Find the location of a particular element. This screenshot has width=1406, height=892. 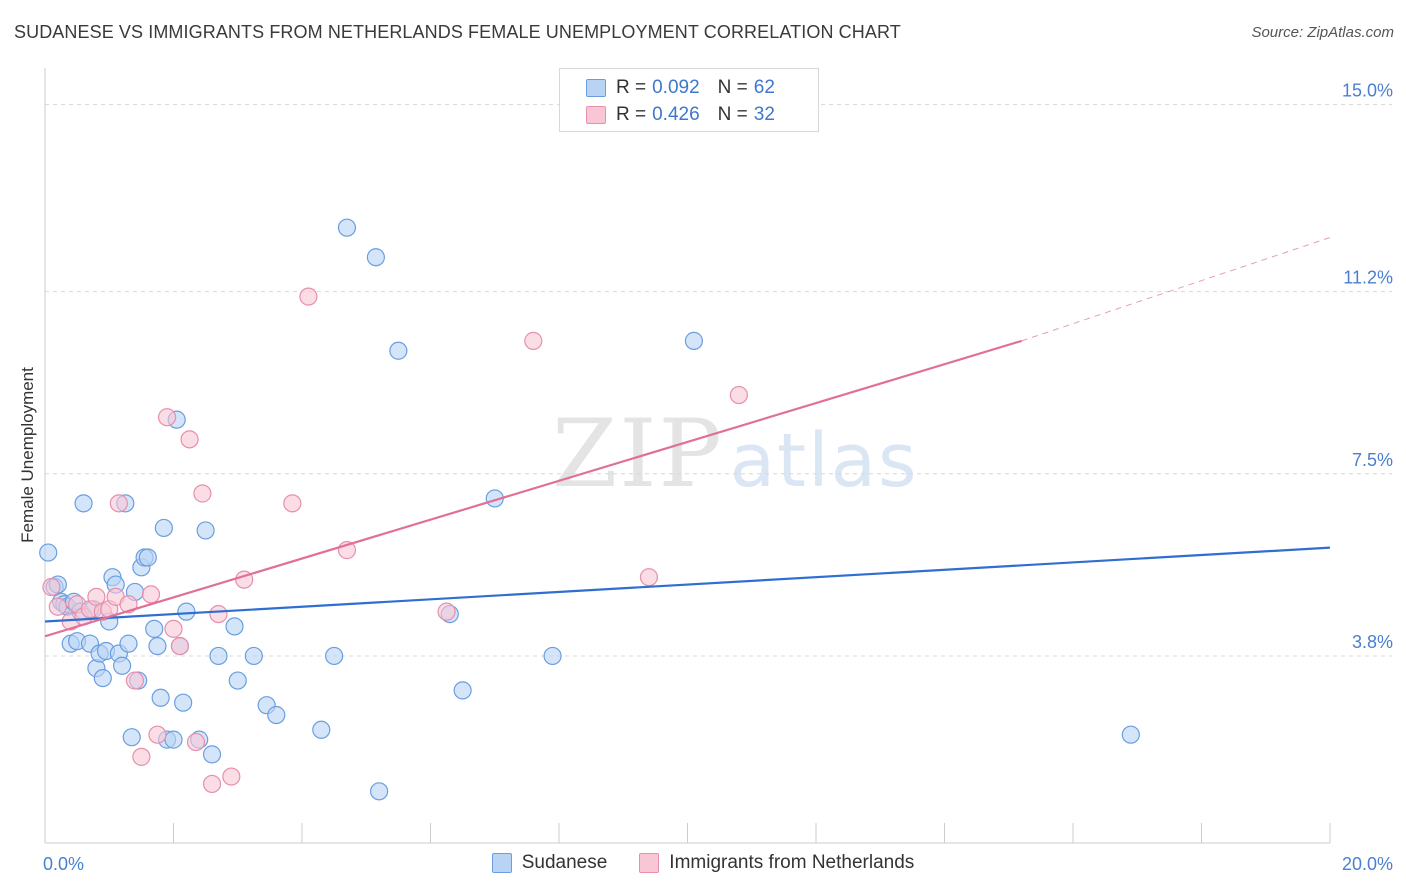

x-tick-label-max: 20.0% is located at coordinates (1367, 864).